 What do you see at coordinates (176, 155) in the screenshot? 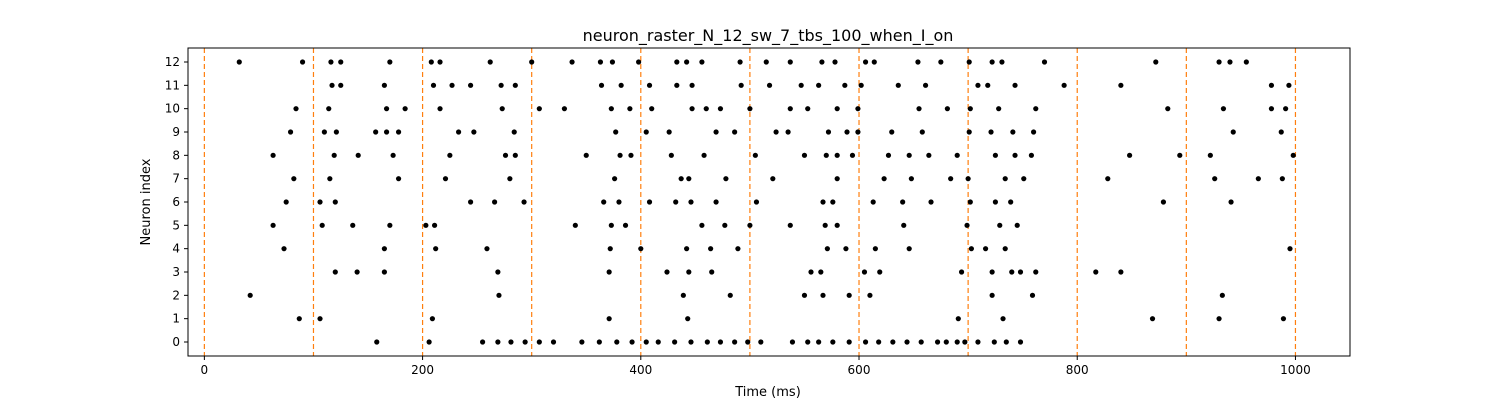
I see `y-tick-label: 8` at bounding box center [176, 155].